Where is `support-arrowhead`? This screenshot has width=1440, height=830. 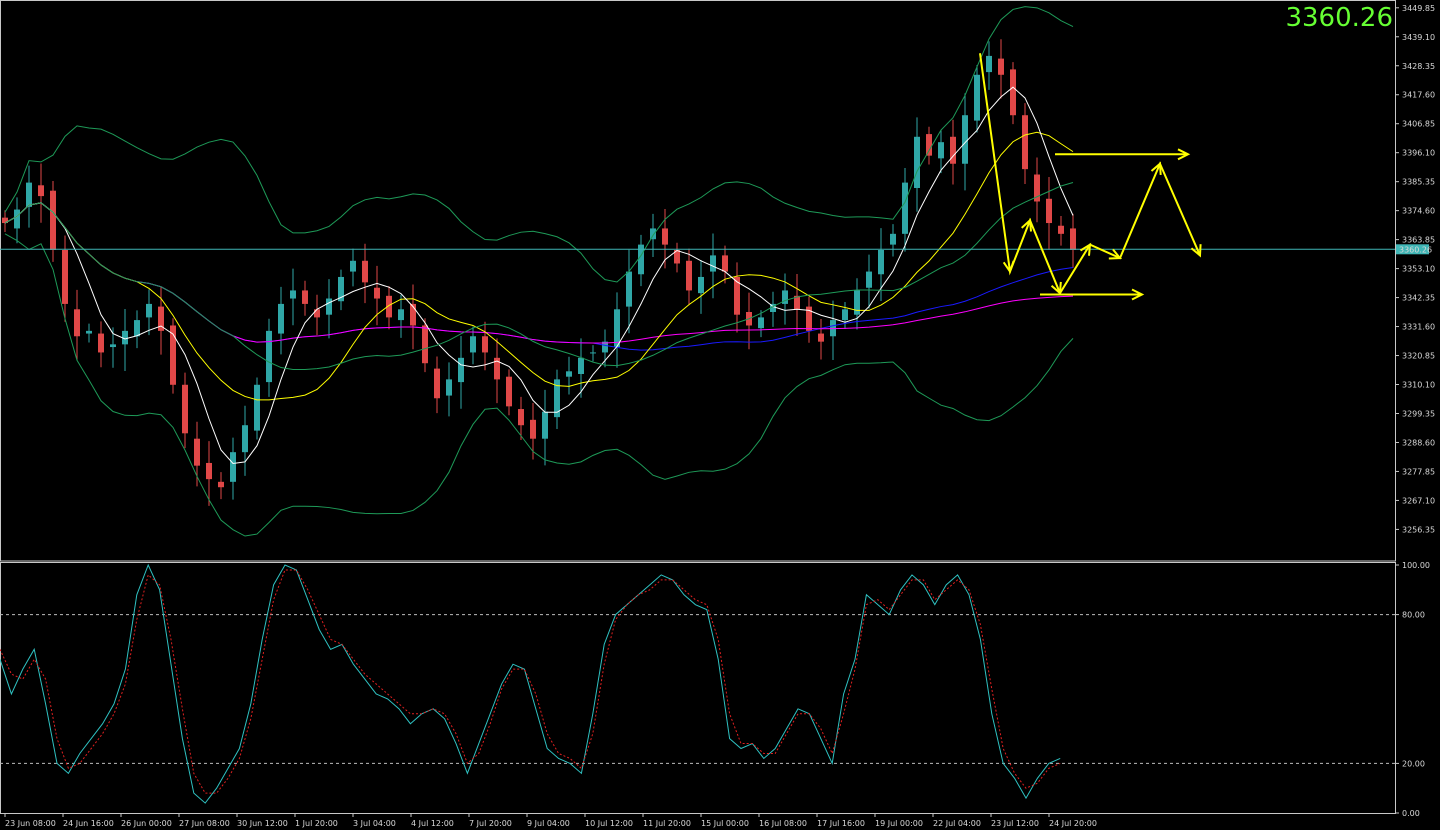 support-arrowhead is located at coordinates (1138, 294).